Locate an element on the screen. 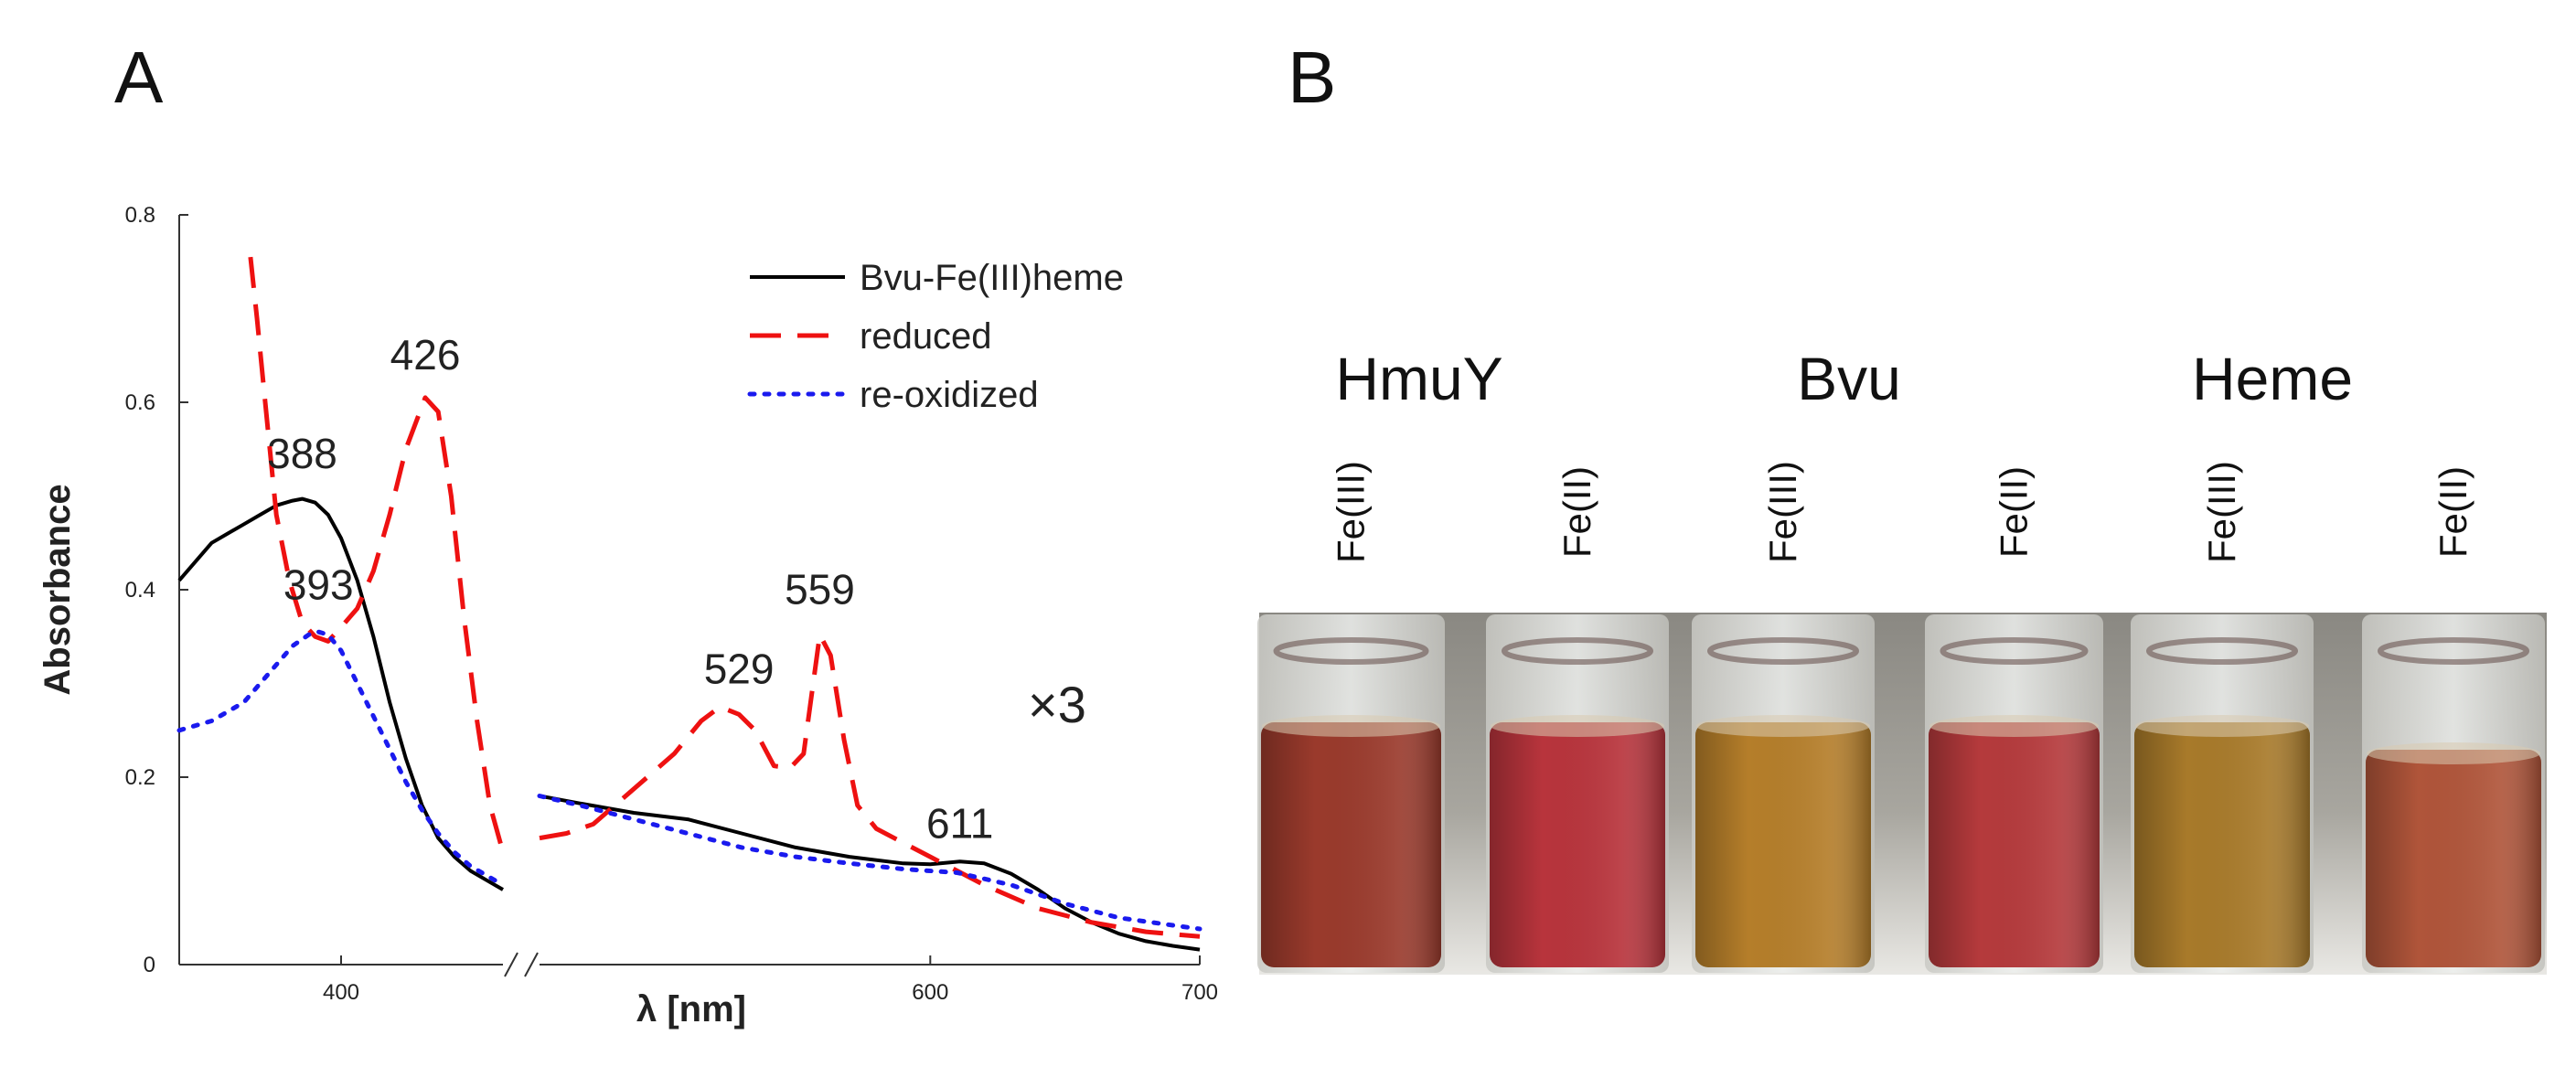 This screenshot has height=1067, width=2576. x-tick-label: 700 is located at coordinates (1199, 992).